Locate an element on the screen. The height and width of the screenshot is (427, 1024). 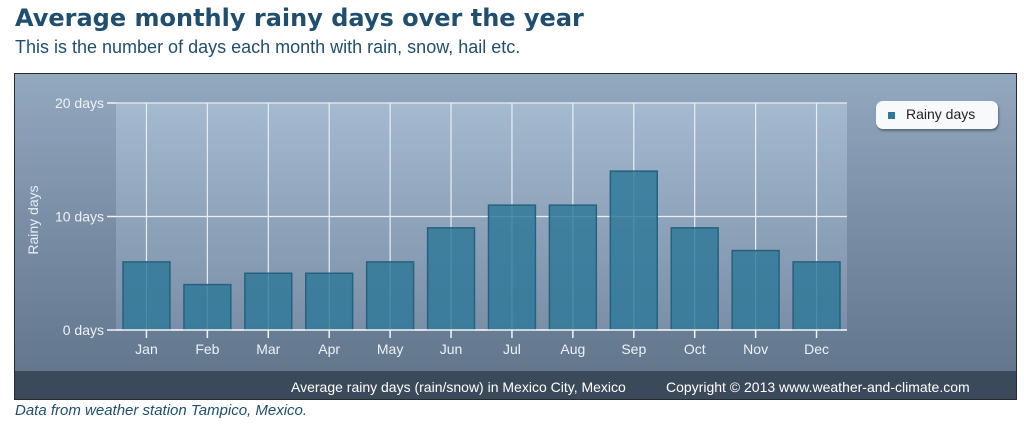
chart-legend: Rainy days is located at coordinates (937, 115).